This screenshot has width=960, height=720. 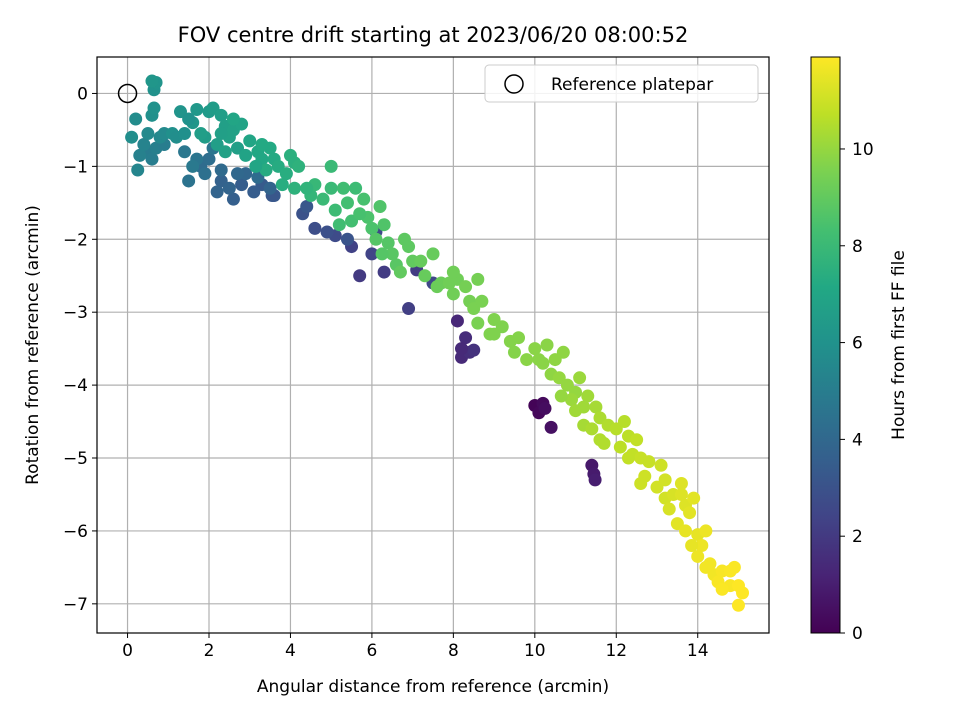 I want to click on y-axis-label: Rotation from reference (arcmin), so click(x=33, y=345).